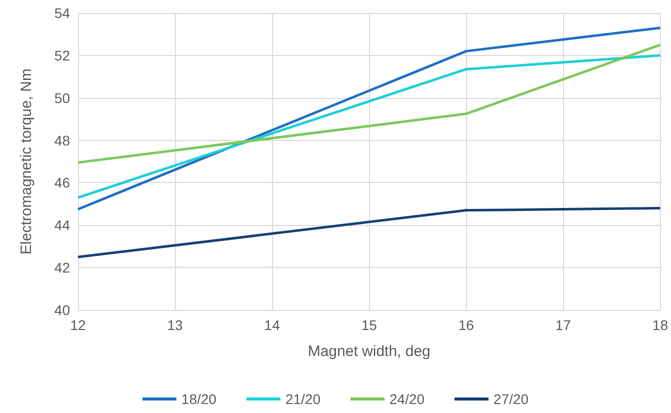 This screenshot has height=413, width=671. I want to click on x-tick-label: 15, so click(369, 325).